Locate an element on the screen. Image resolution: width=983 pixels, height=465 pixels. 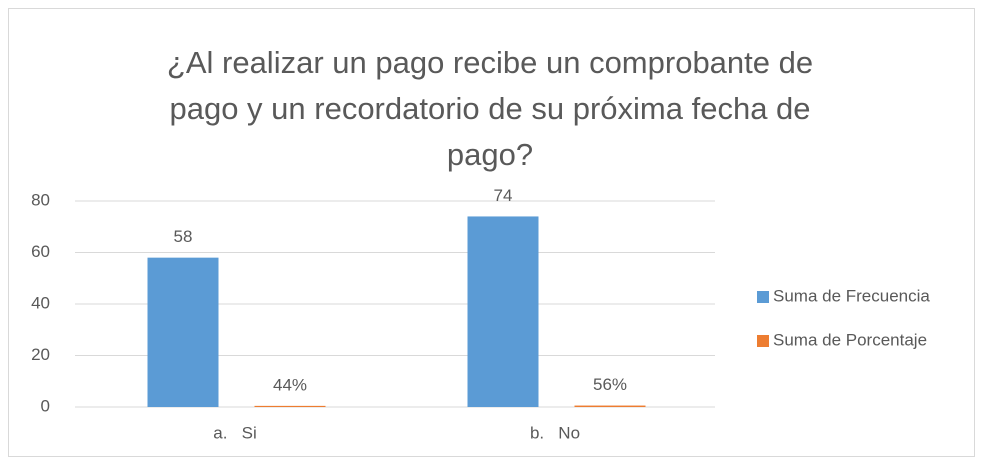
legend-label: Suma de Porcentaje is located at coordinates (850, 339).